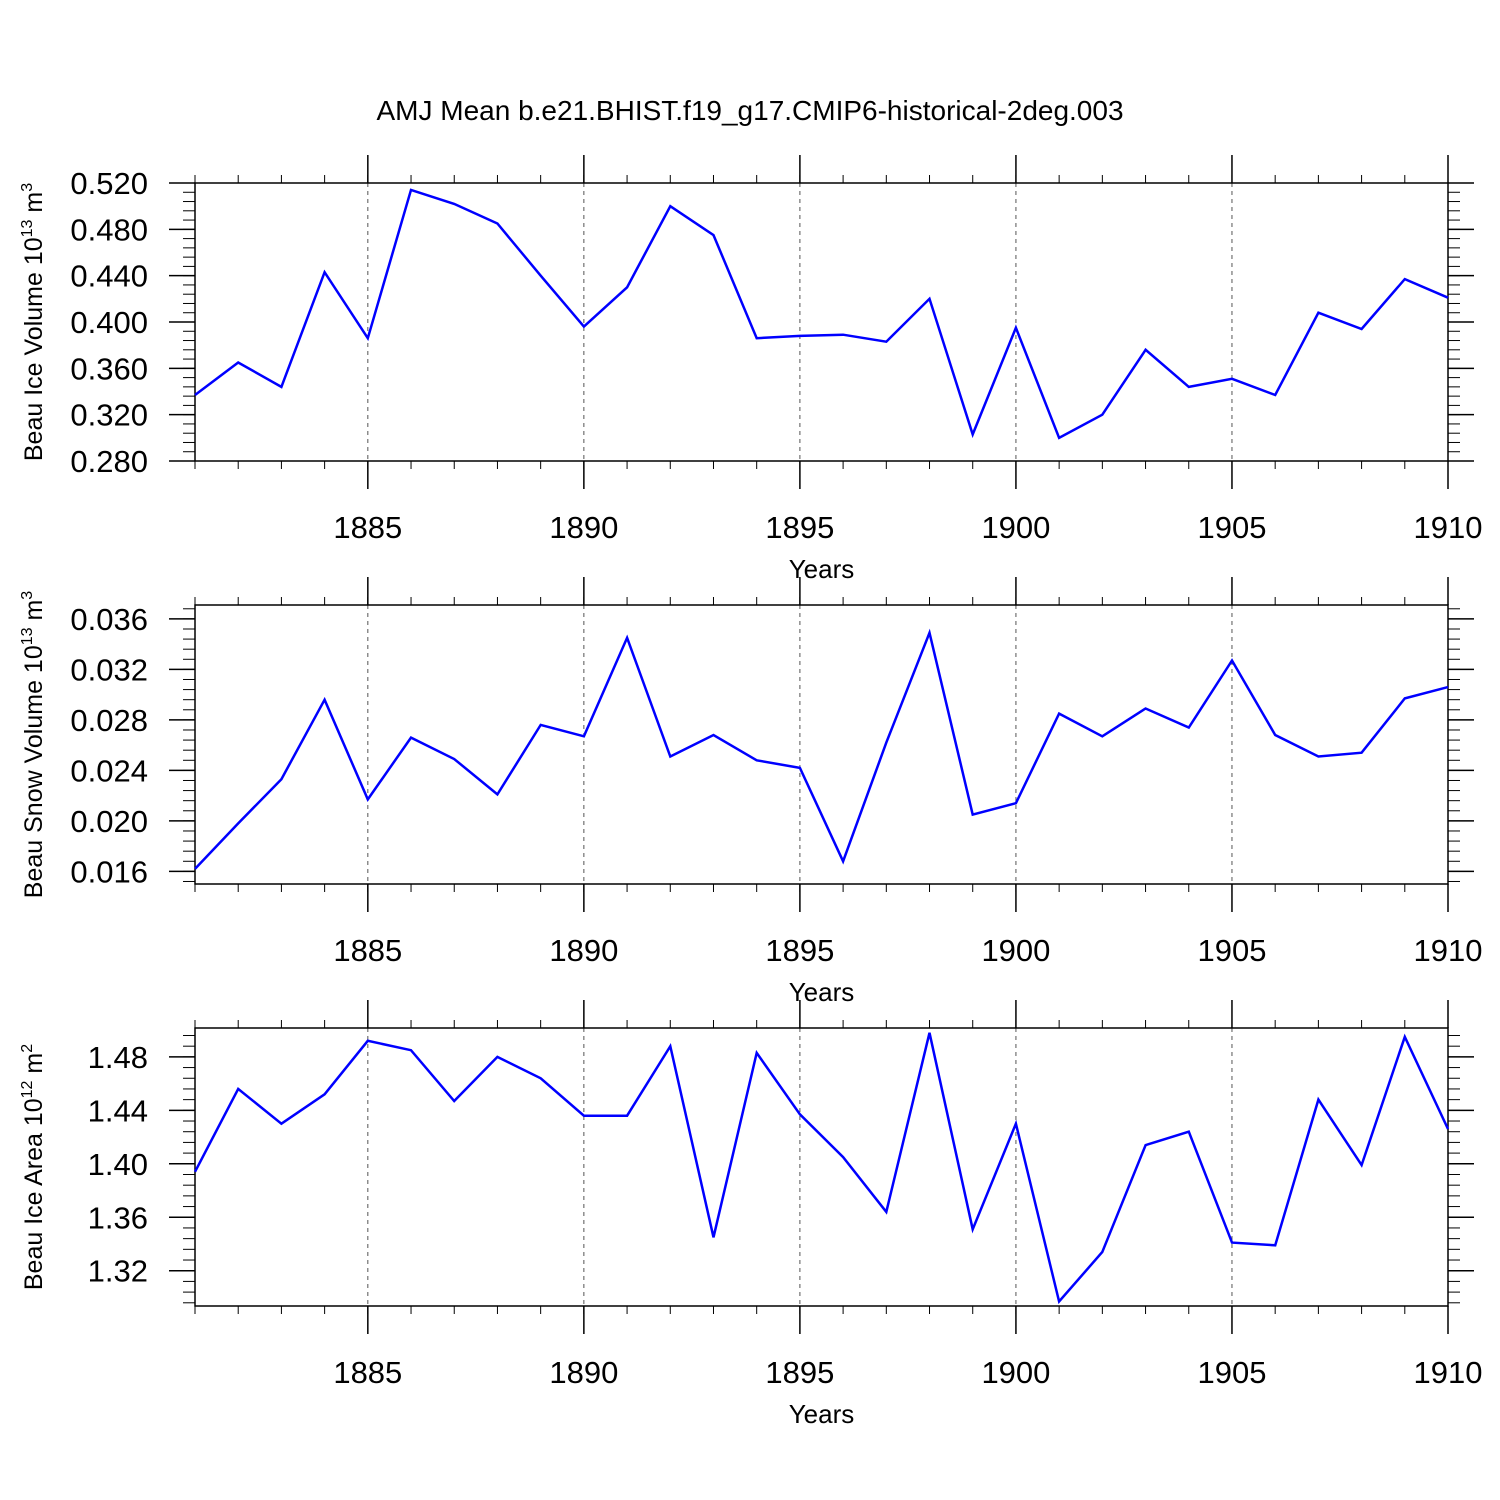 Image resolution: width=1500 pixels, height=1500 pixels. What do you see at coordinates (109, 415) in the screenshot?
I see `y-tick-label: 0.320` at bounding box center [109, 415].